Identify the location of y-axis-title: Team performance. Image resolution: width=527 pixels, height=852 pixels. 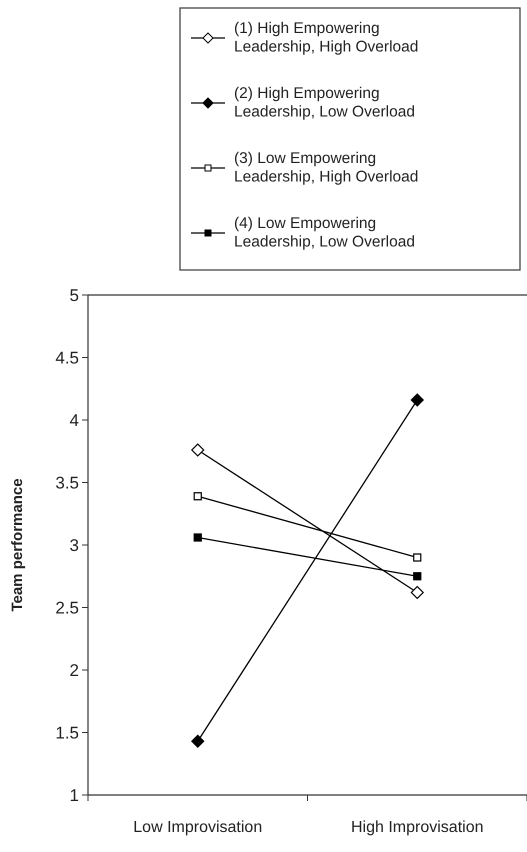
(17, 545).